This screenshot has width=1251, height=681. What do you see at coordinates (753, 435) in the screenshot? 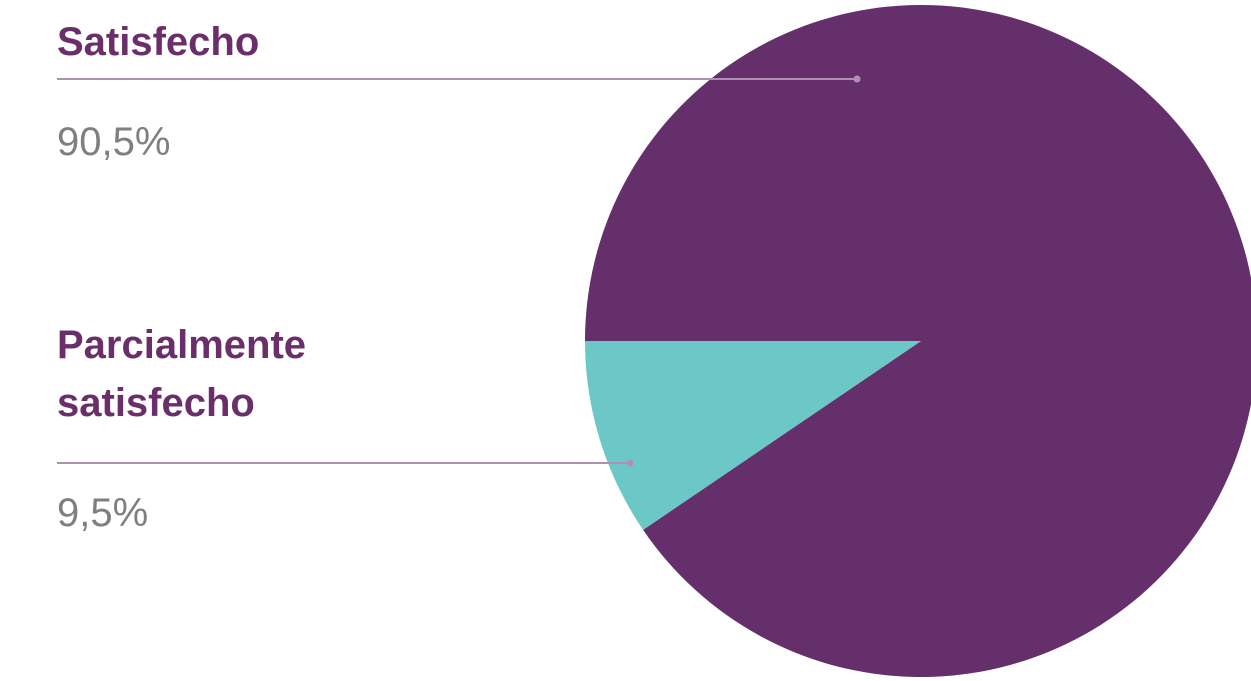
I see `pie-slice-parcialmente-satisfecho` at bounding box center [753, 435].